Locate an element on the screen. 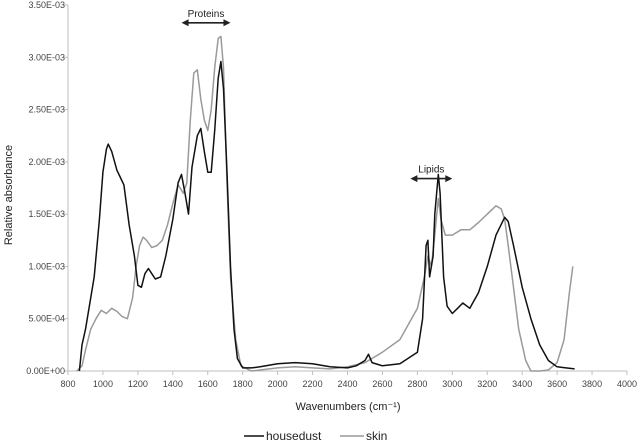 Image resolution: width=640 pixels, height=446 pixels. x-tick-label: 2000 is located at coordinates (278, 384).